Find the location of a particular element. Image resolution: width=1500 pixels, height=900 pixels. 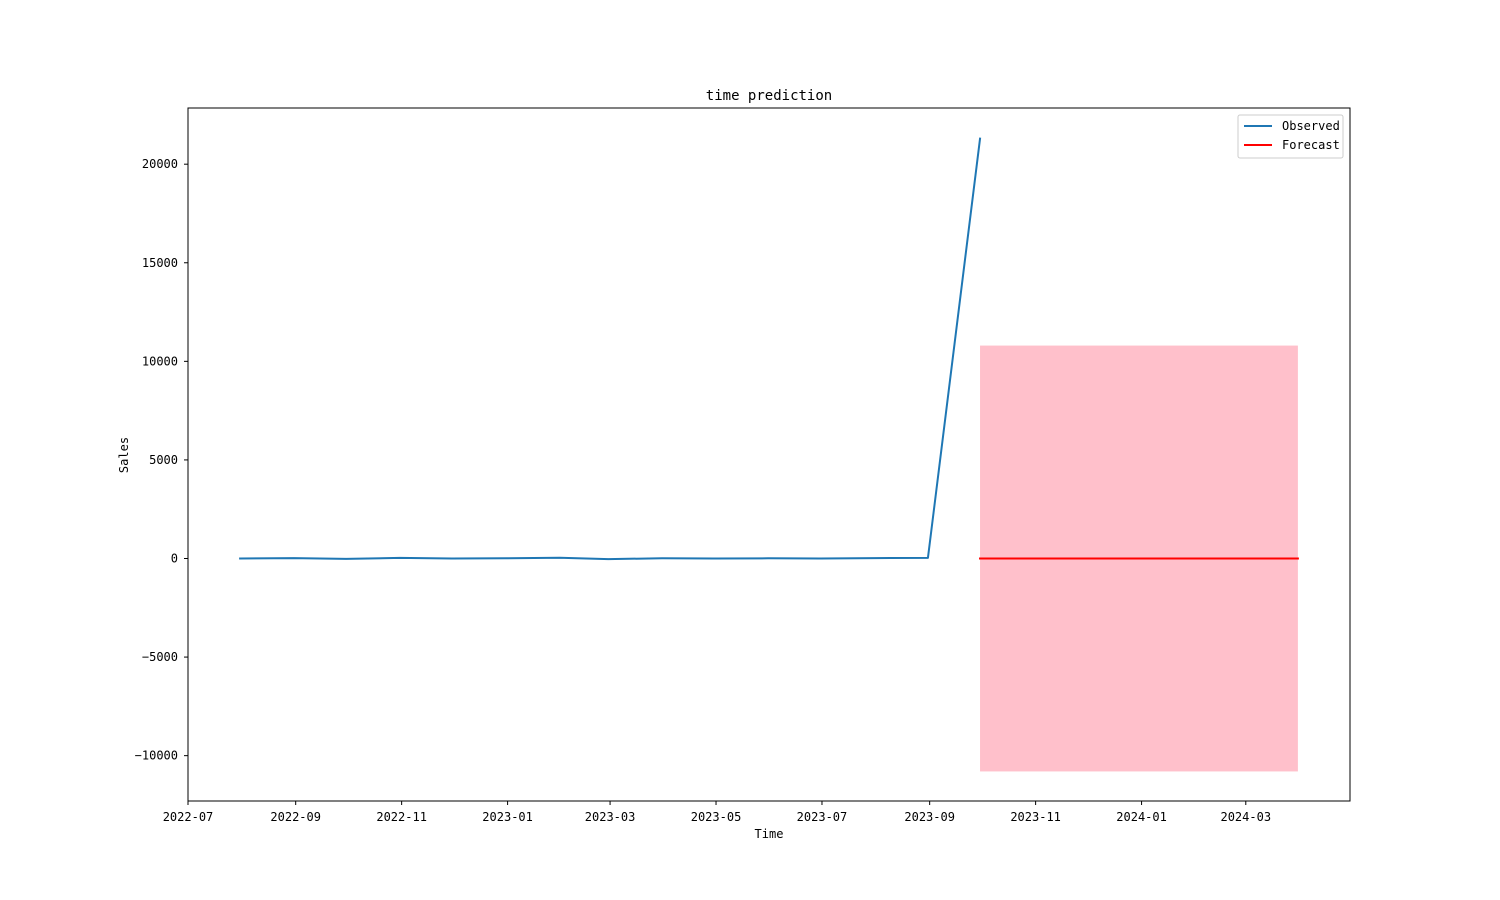

x-tick-label: 2023-05 is located at coordinates (716, 817).